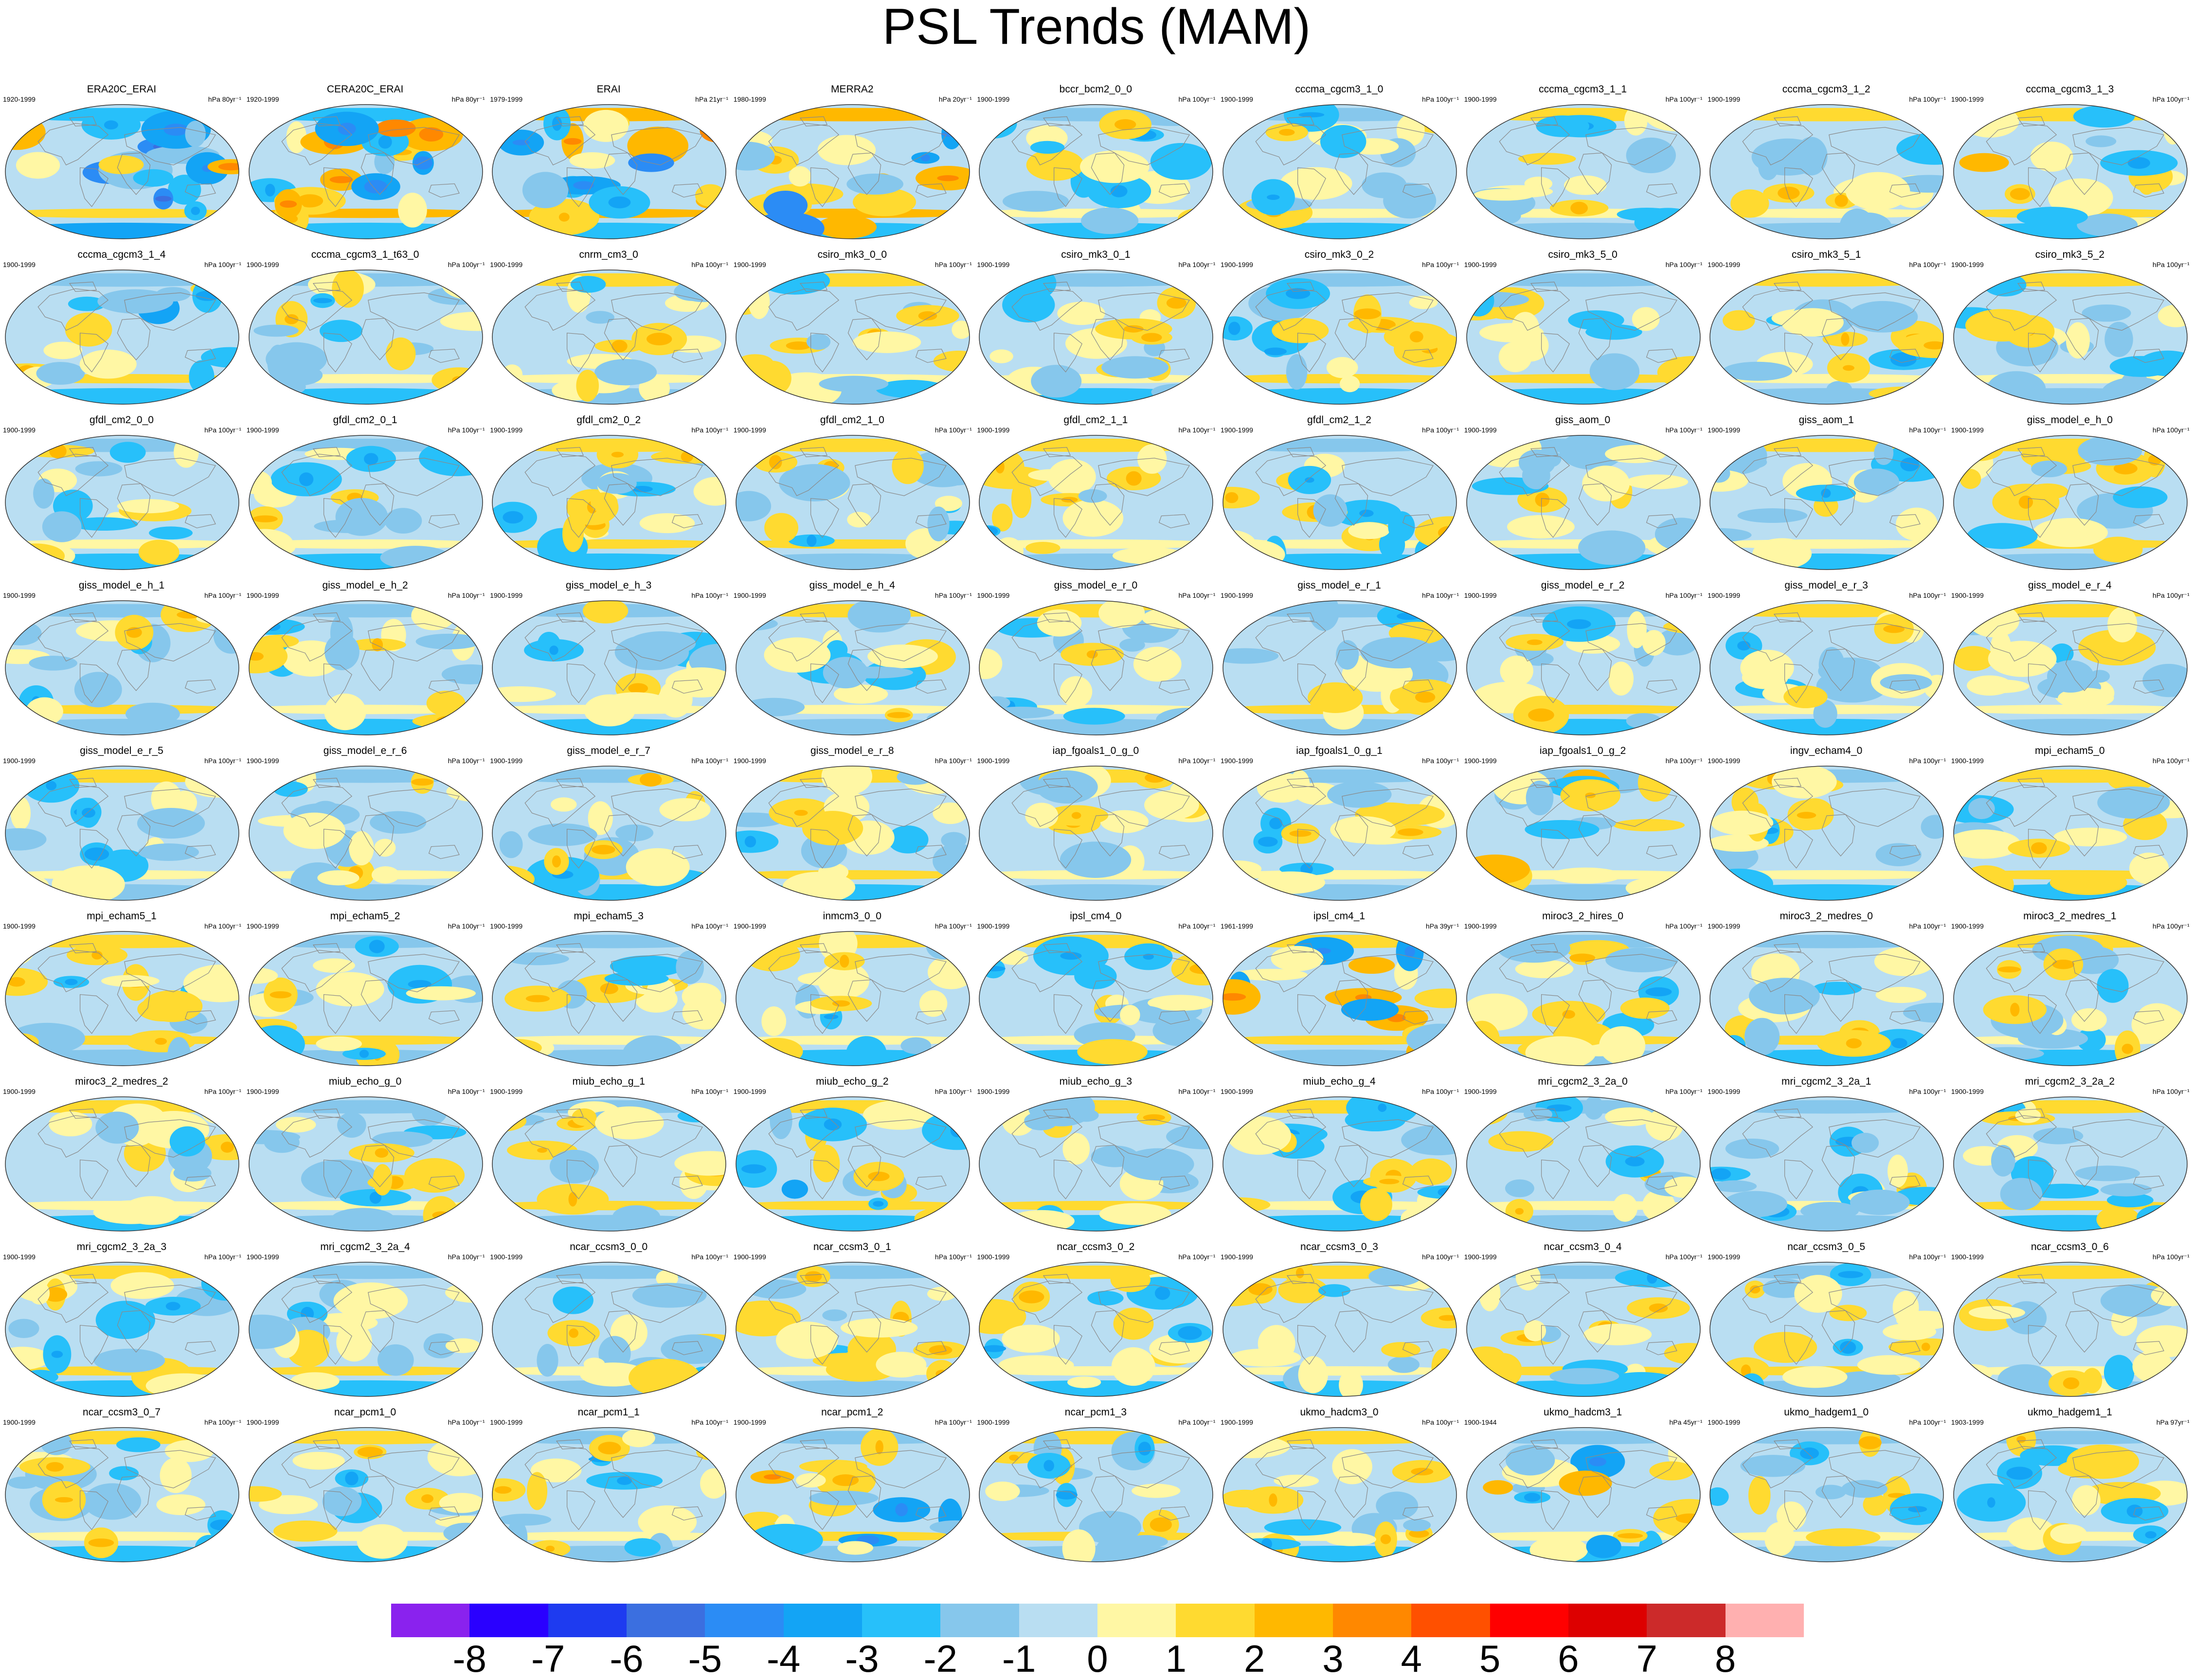  Describe the element at coordinates (1339, 164) in the screenshot. I see `map-panel: cccma_cgcm3_1_0 1900-1999 hPa 100yr⁻¹` at that location.